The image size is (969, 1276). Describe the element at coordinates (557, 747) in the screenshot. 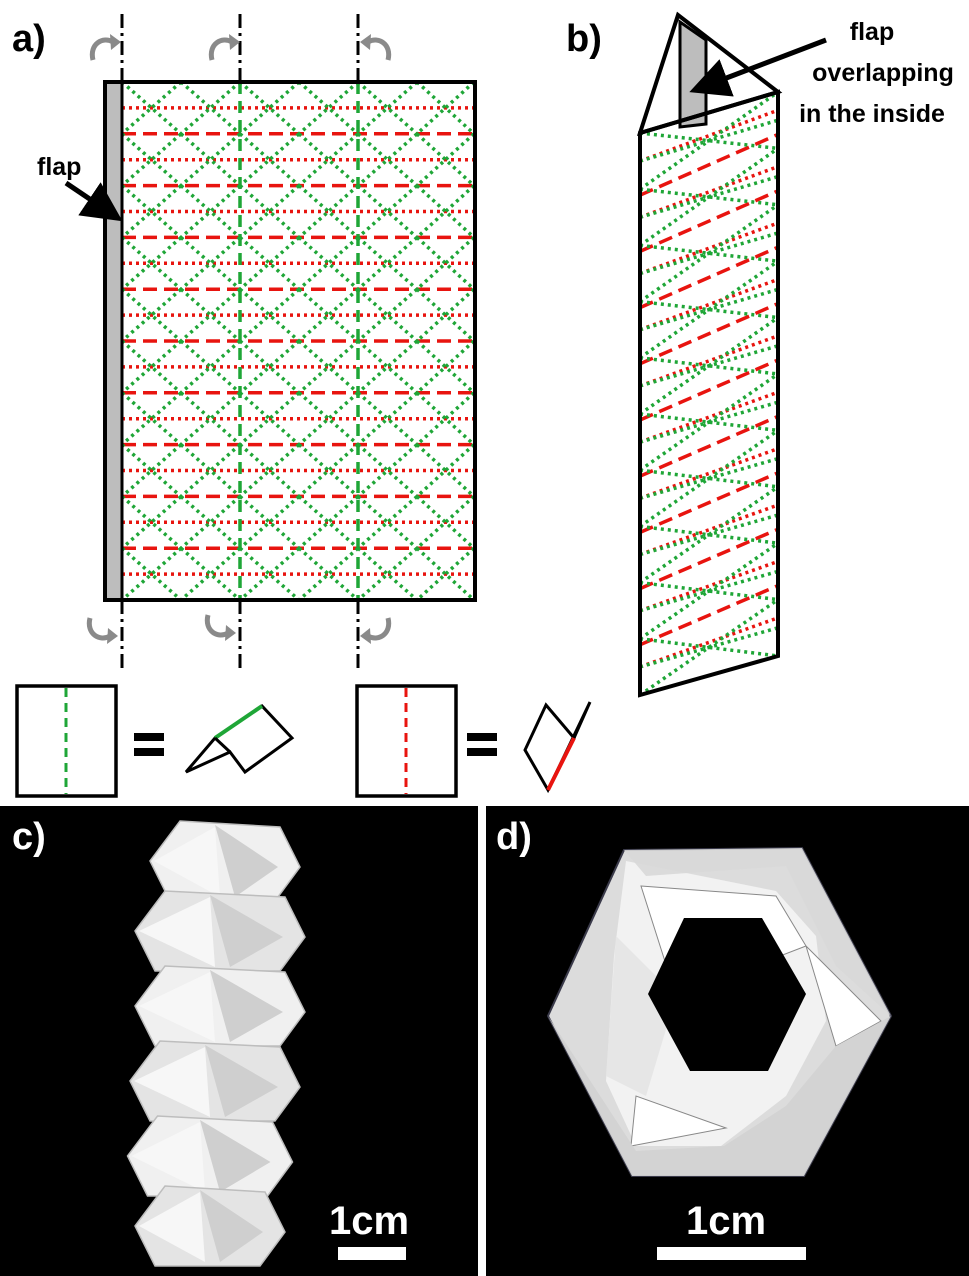

I see `mountain-fold-icon` at that location.